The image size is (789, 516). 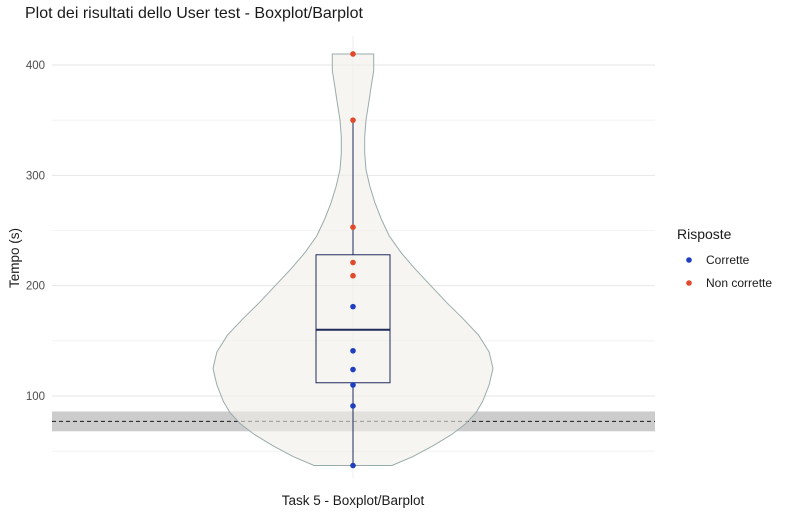 What do you see at coordinates (35, 176) in the screenshot?
I see `y-tick-label: 300` at bounding box center [35, 176].